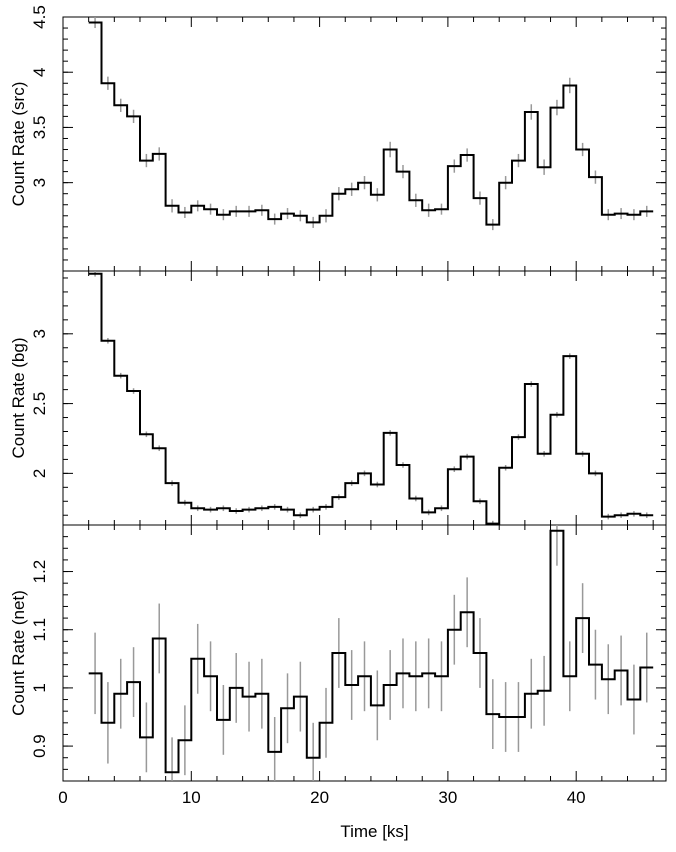 Image resolution: width=676 pixels, height=852 pixels. What do you see at coordinates (39, 473) in the screenshot?
I see `panel-2-ytick-label: 2` at bounding box center [39, 473].